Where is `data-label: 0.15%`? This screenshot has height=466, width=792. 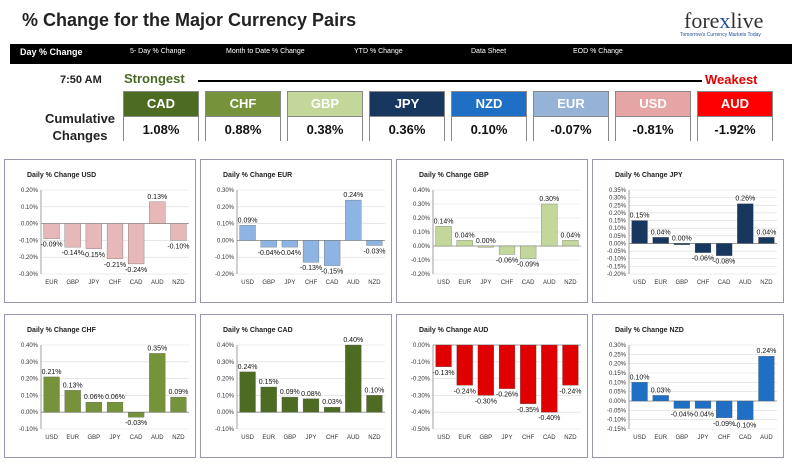 data-label: 0.15% is located at coordinates (269, 382).